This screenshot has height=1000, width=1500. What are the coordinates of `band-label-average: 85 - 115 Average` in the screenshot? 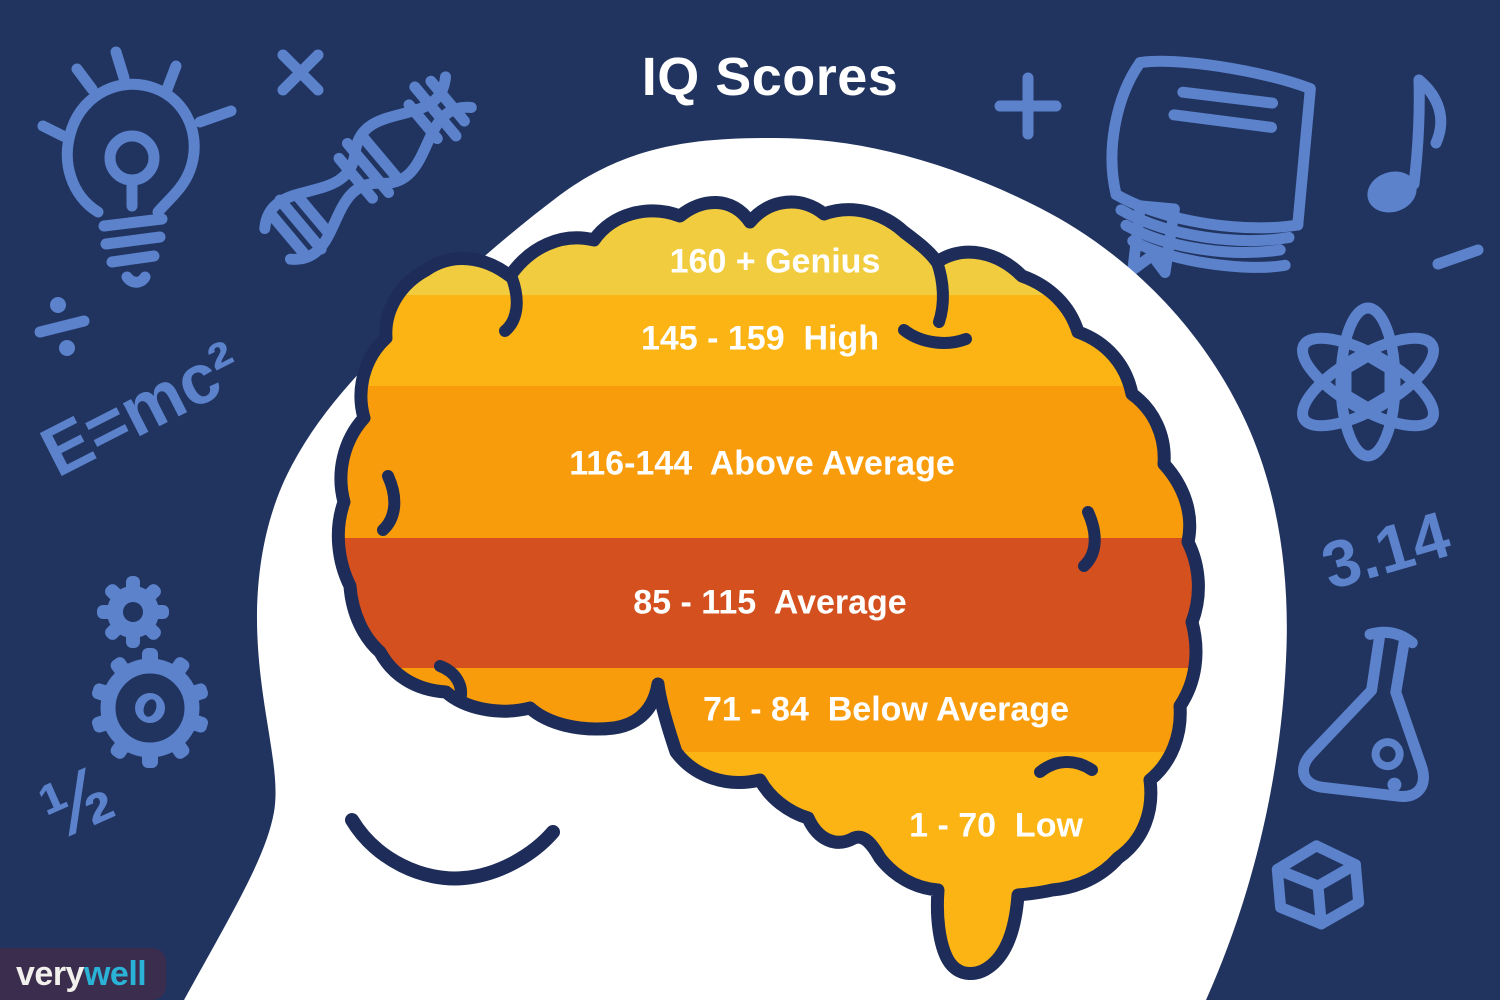 It's located at (770, 602).